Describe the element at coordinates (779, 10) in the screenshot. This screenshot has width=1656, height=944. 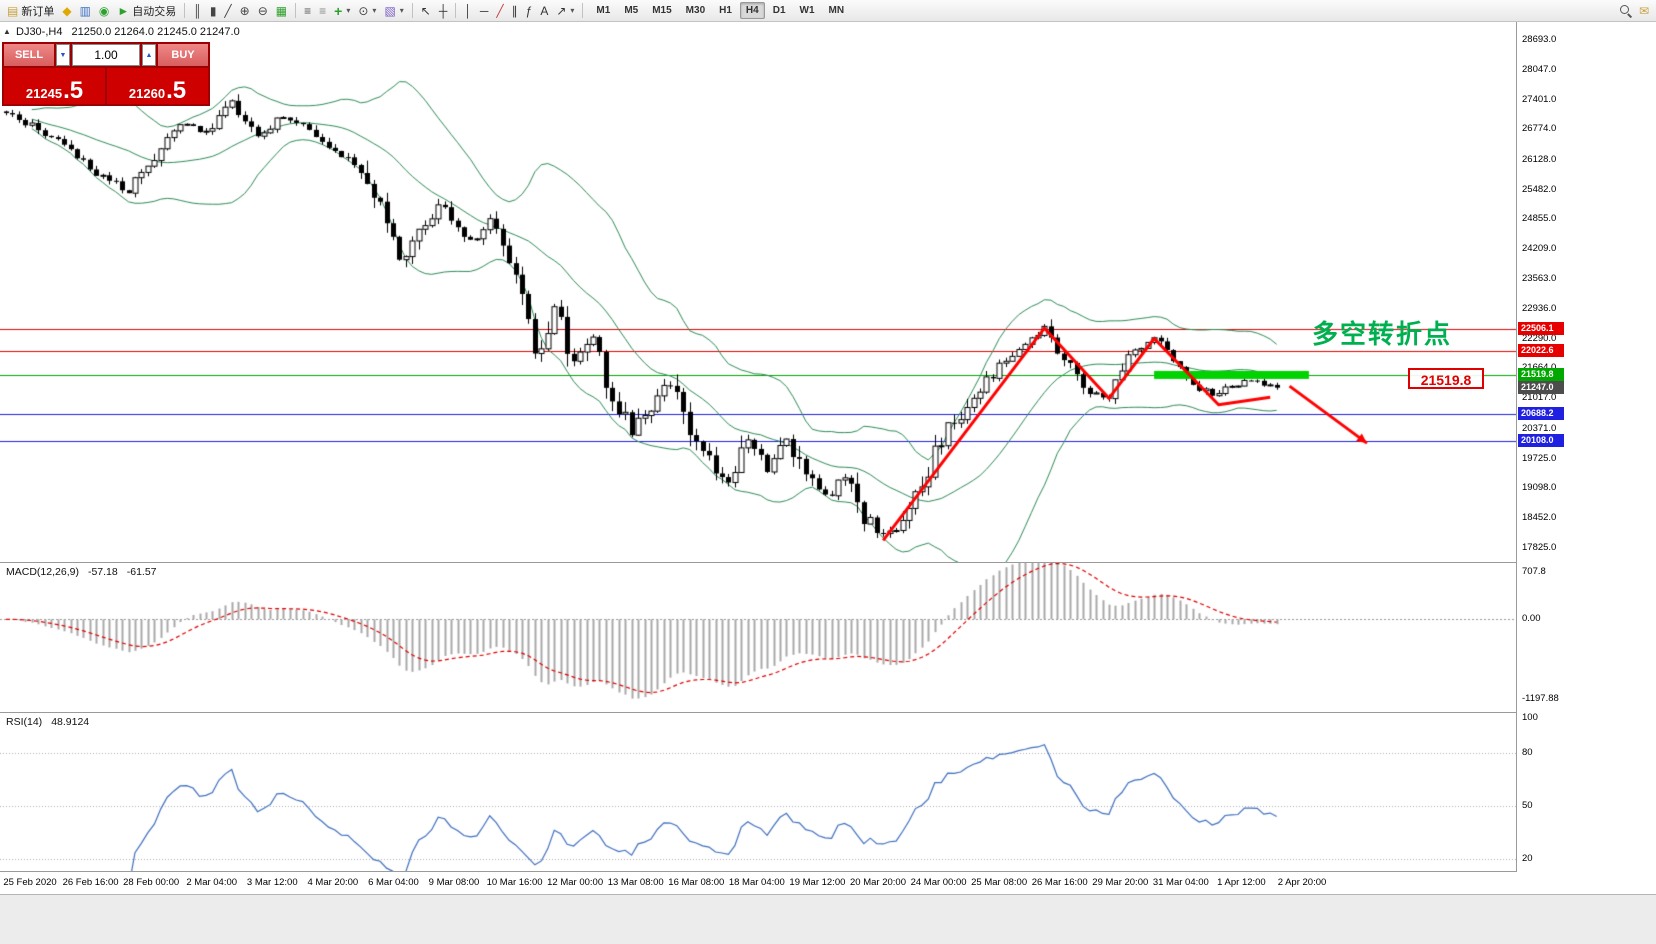
I see `timeframe-button-d1: D1` at that location.